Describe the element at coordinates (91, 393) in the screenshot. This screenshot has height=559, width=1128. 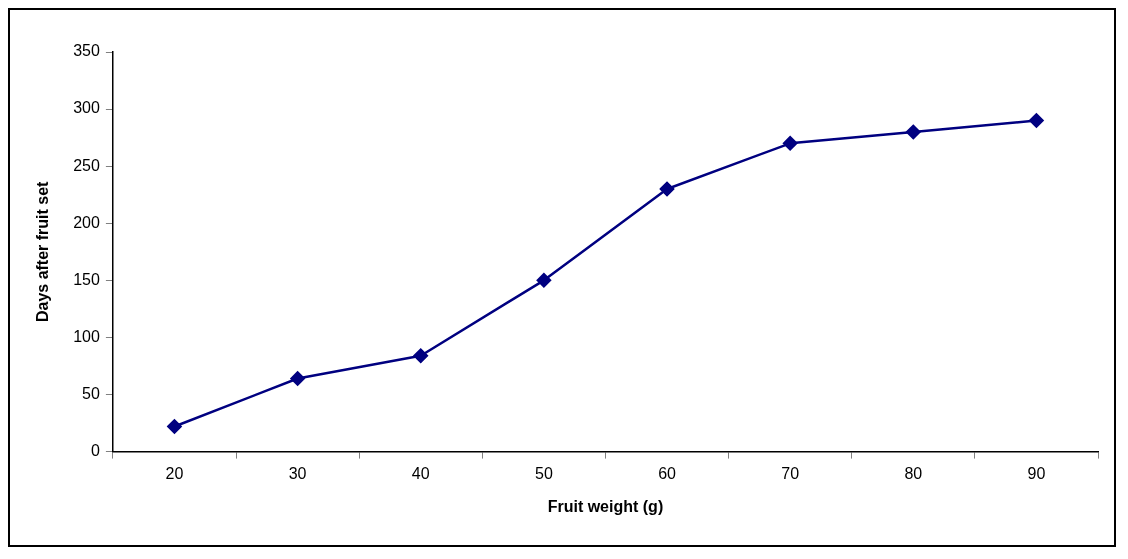
I see `y-tick-label: 50` at that location.